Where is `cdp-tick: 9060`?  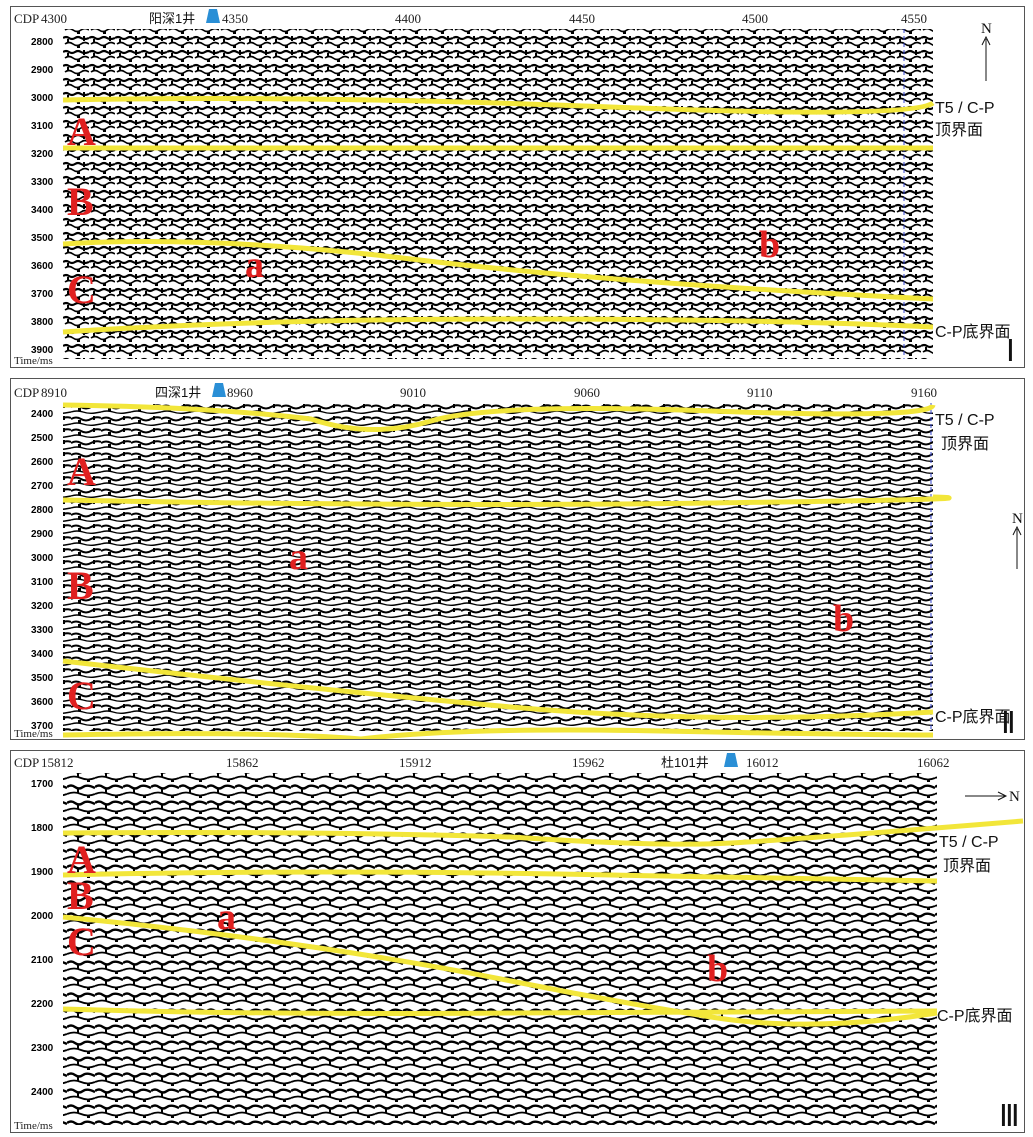
cdp-tick: 9060 is located at coordinates (587, 392).